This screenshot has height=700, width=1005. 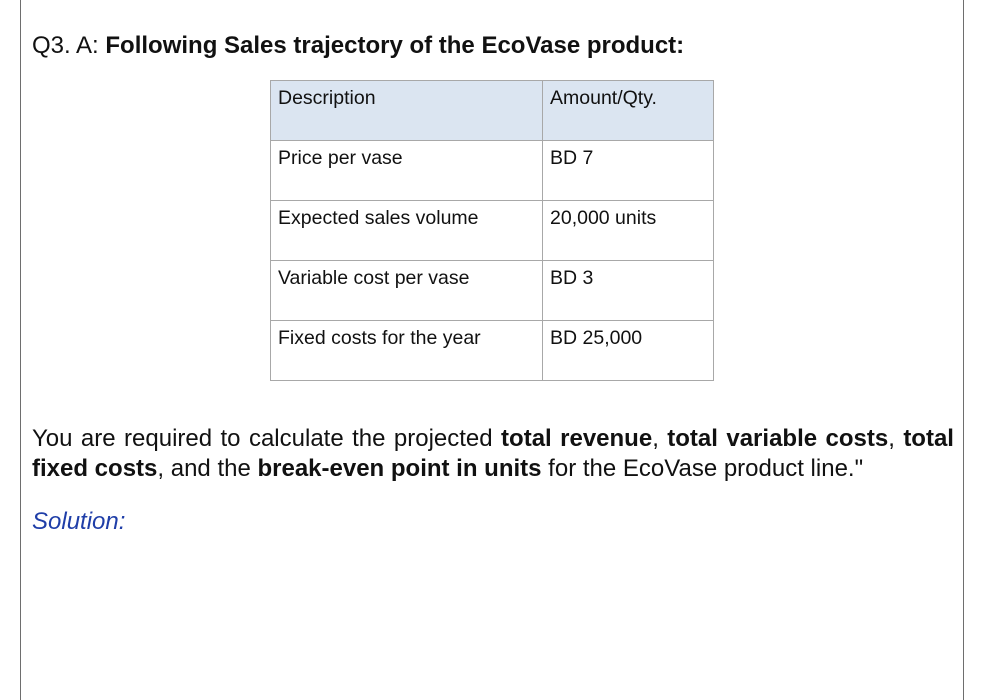 I want to click on keyword-total-variable-costs: total variable costs, so click(x=778, y=438).